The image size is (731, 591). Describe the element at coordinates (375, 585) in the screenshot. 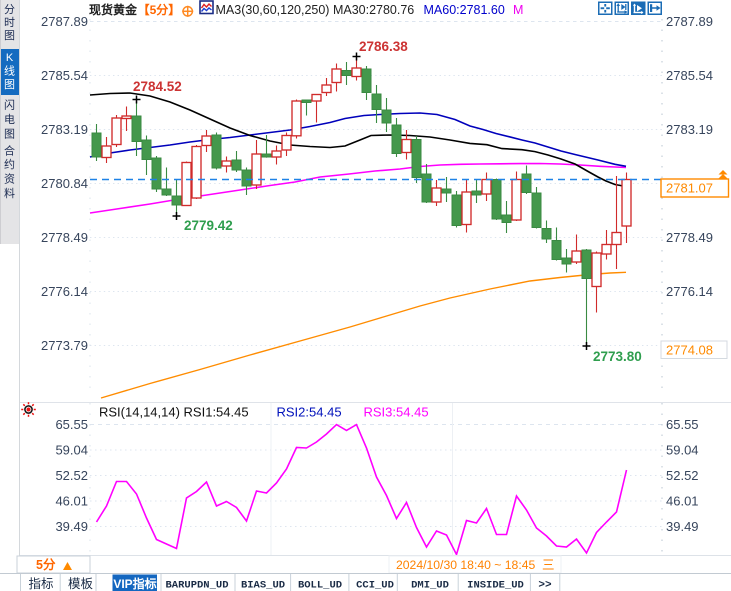

I see `svg-text: CCI_UD` at that location.